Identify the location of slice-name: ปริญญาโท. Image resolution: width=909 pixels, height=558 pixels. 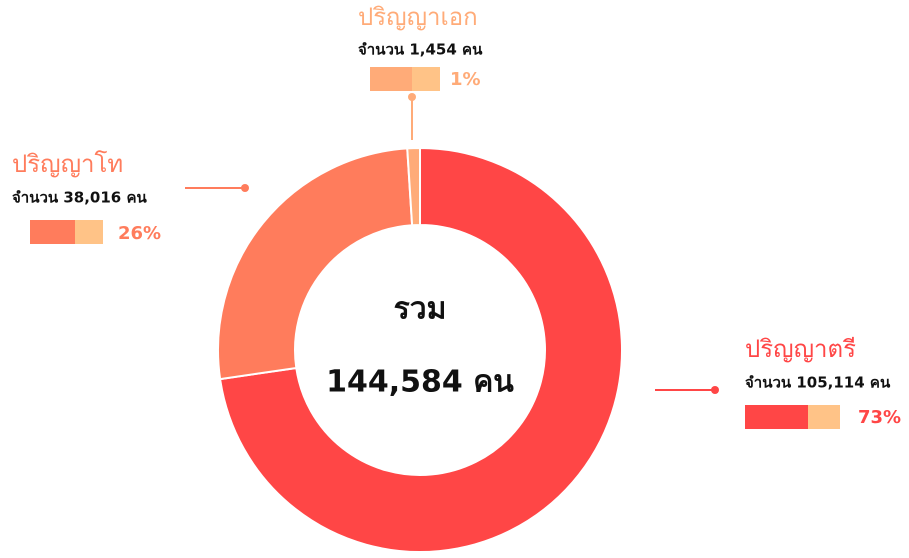
(67, 164).